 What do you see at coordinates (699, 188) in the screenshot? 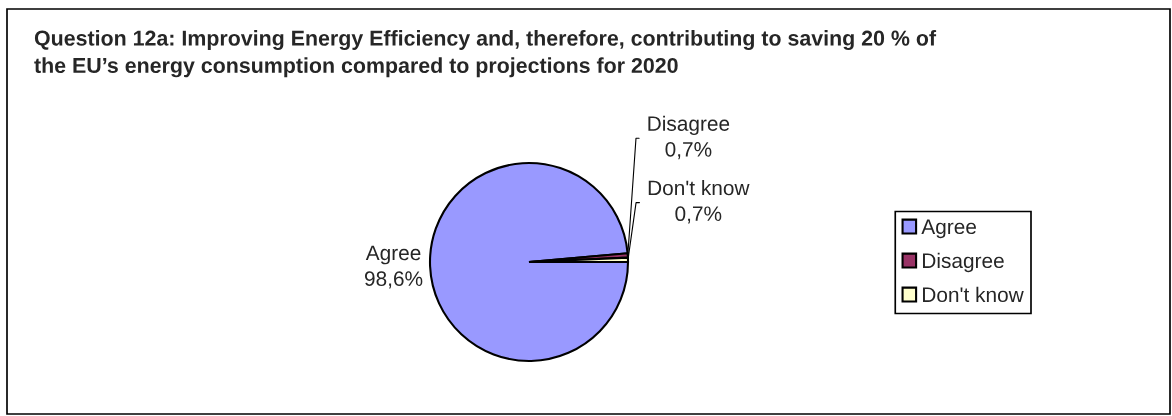
I see `slice-label: Don't know` at bounding box center [699, 188].